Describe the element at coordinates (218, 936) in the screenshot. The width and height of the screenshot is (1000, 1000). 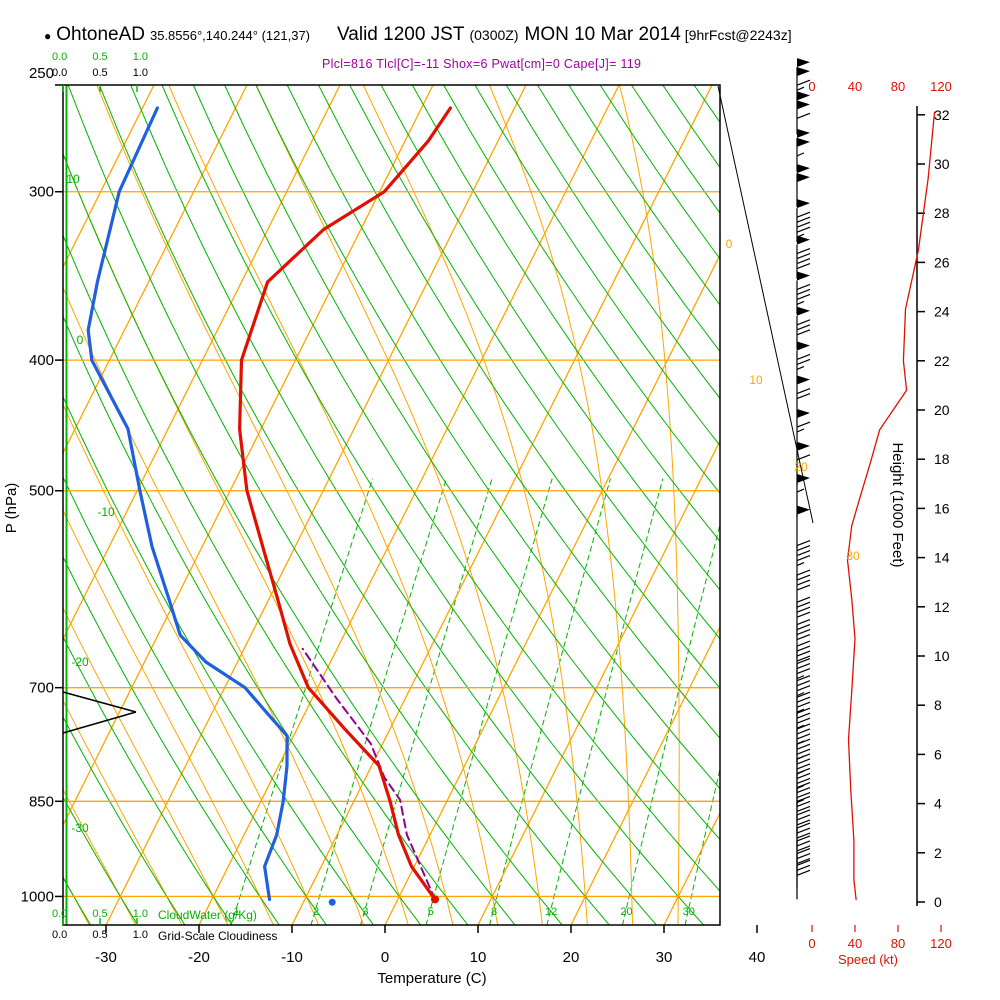
I see `cloudiness-axis-title: Grid-Scale Cloudiness` at that location.